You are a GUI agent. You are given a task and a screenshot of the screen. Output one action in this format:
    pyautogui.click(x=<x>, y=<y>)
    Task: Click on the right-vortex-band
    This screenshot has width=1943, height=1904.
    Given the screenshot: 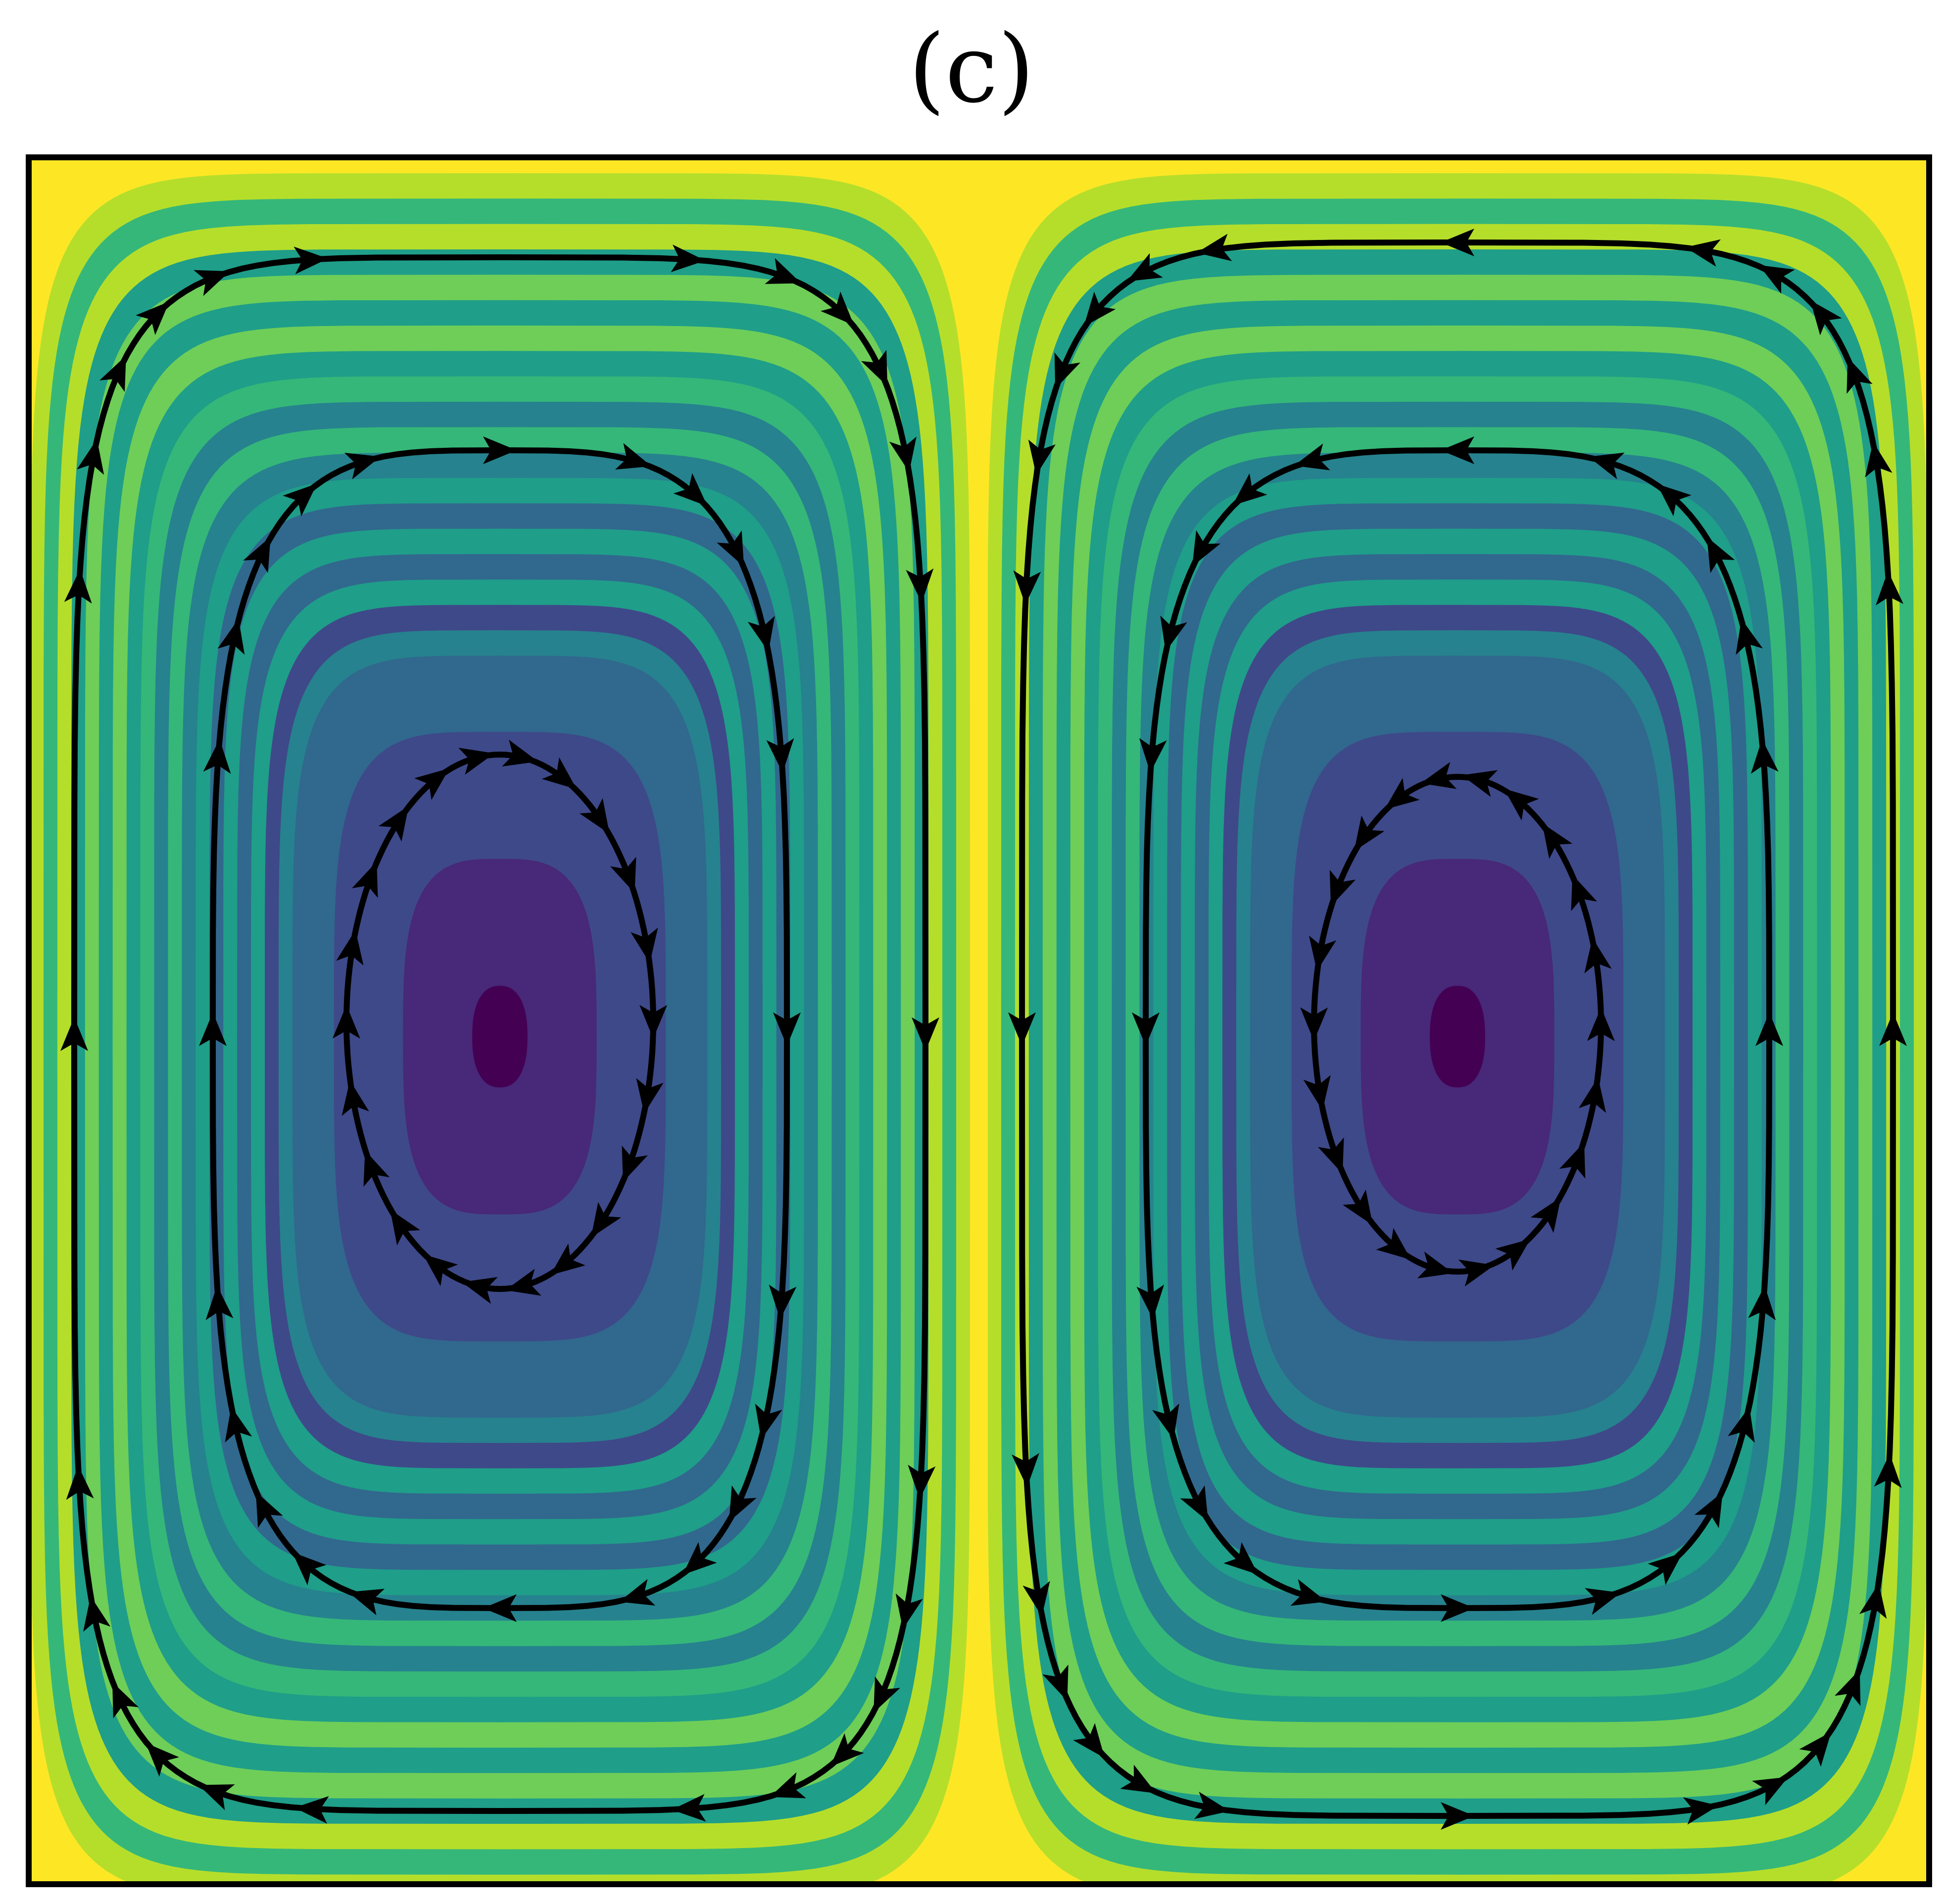 What is the action you would take?
    pyautogui.click(x=1457, y=1036)
    